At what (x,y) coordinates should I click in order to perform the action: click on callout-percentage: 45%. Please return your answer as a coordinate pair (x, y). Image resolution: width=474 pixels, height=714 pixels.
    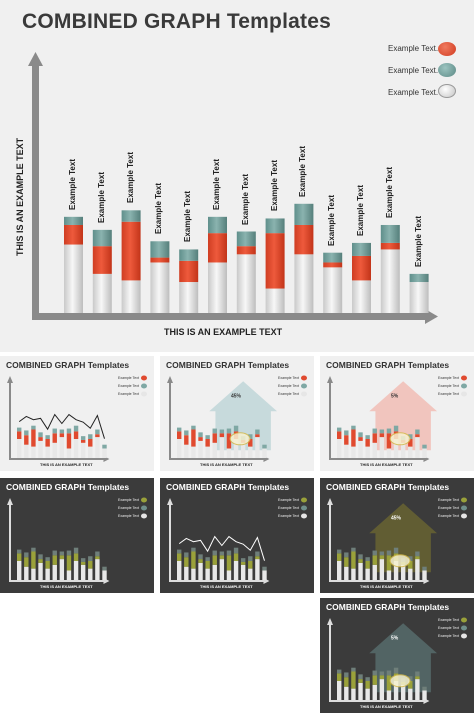
    Looking at the image, I should click on (236, 396).